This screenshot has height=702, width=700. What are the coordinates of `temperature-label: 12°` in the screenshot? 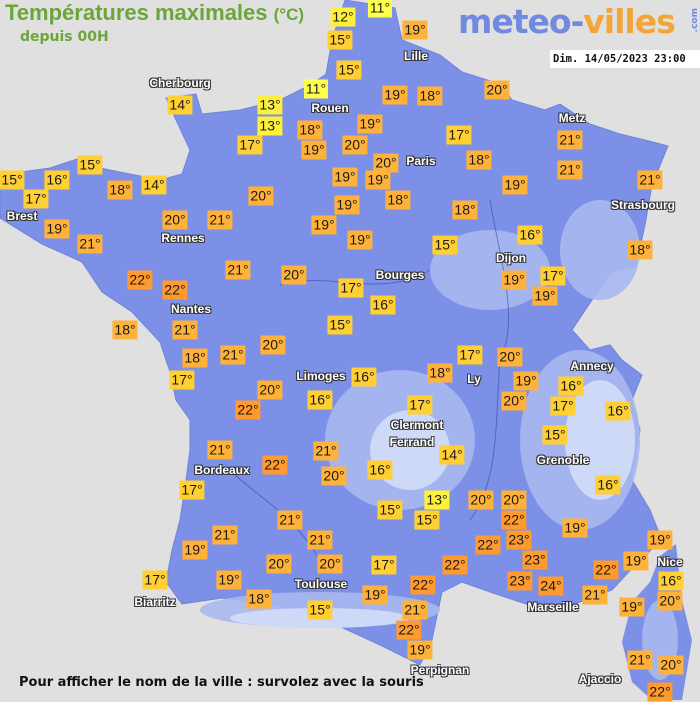 It's located at (343, 17).